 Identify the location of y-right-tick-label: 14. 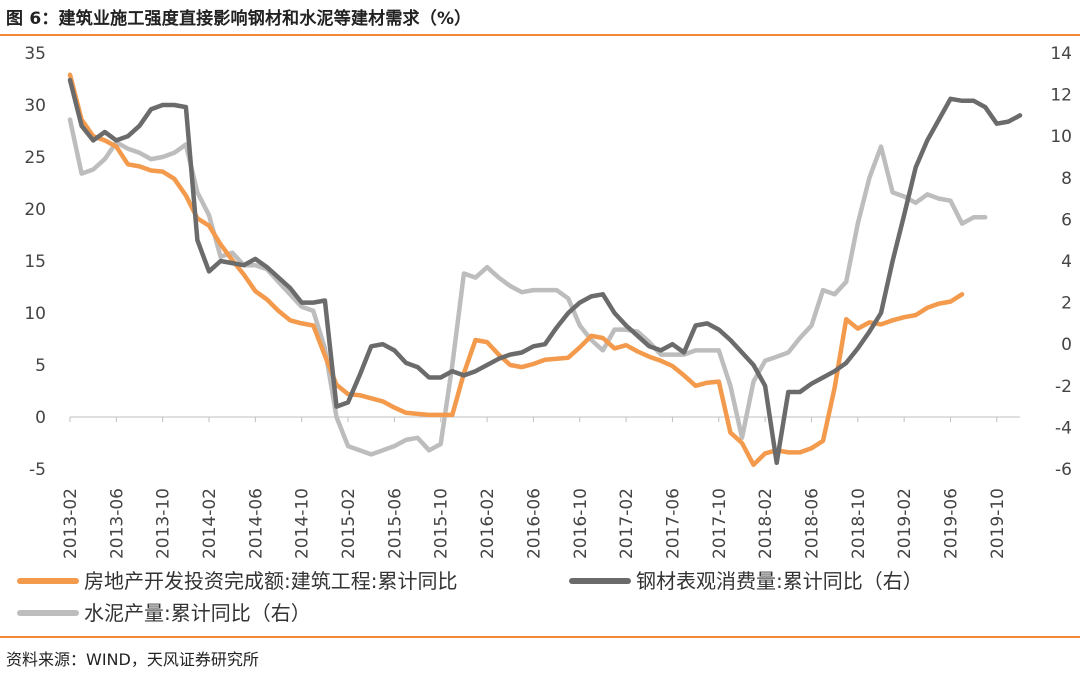
(1061, 54).